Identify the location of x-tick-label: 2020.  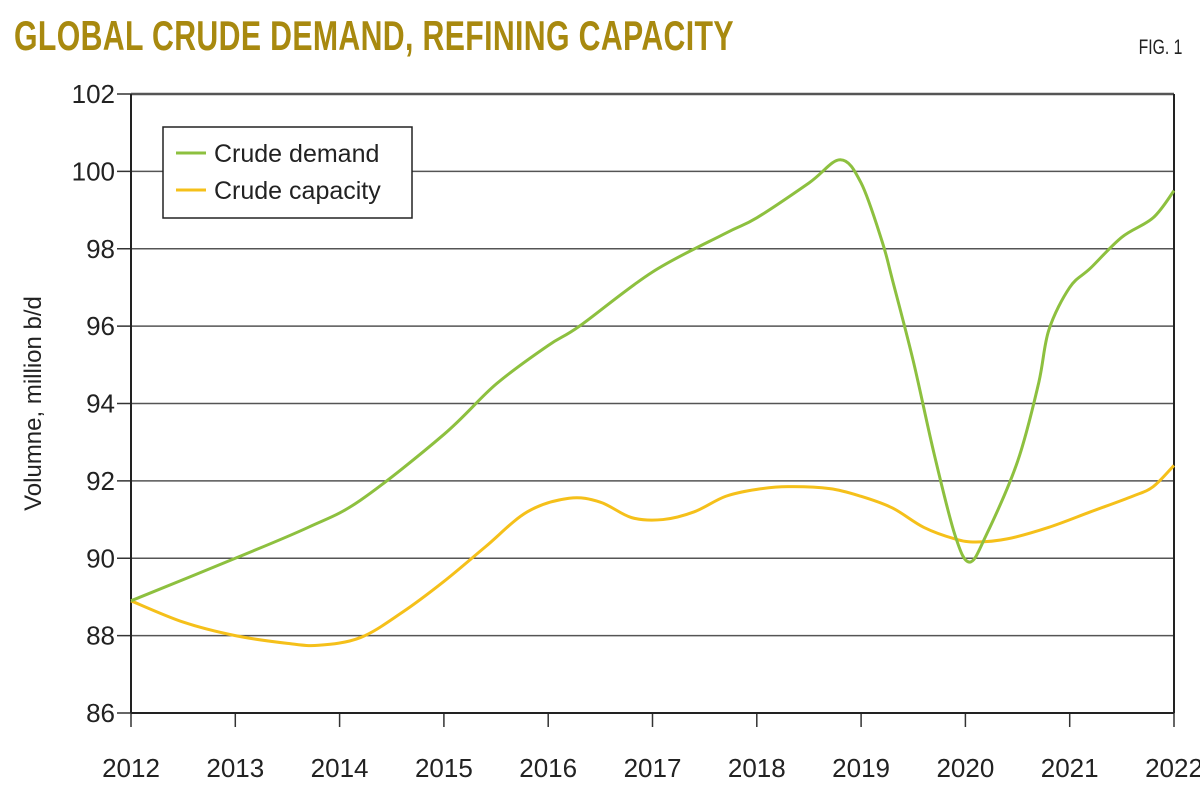
(965, 768).